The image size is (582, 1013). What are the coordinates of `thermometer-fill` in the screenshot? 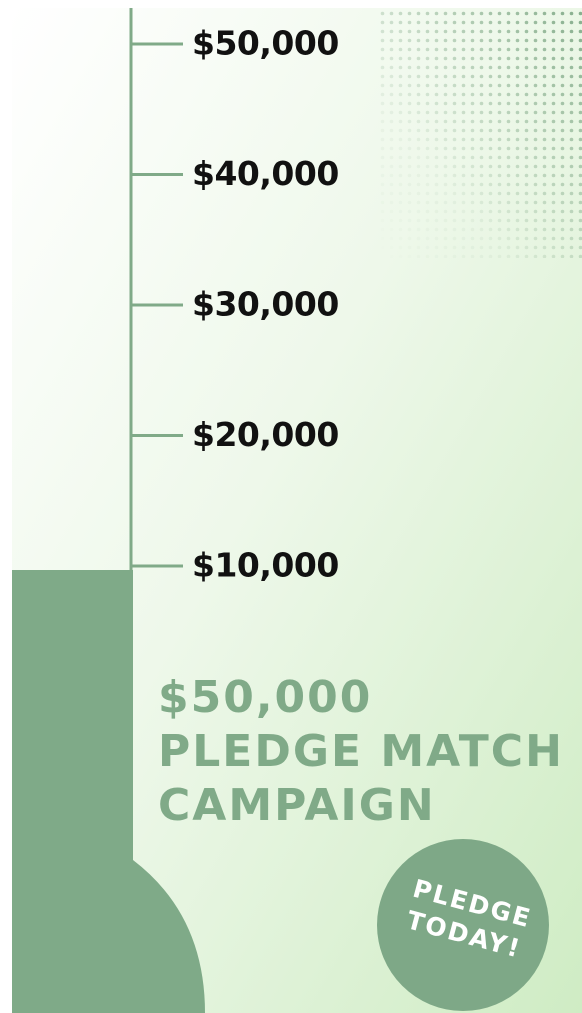 It's located at (108, 791).